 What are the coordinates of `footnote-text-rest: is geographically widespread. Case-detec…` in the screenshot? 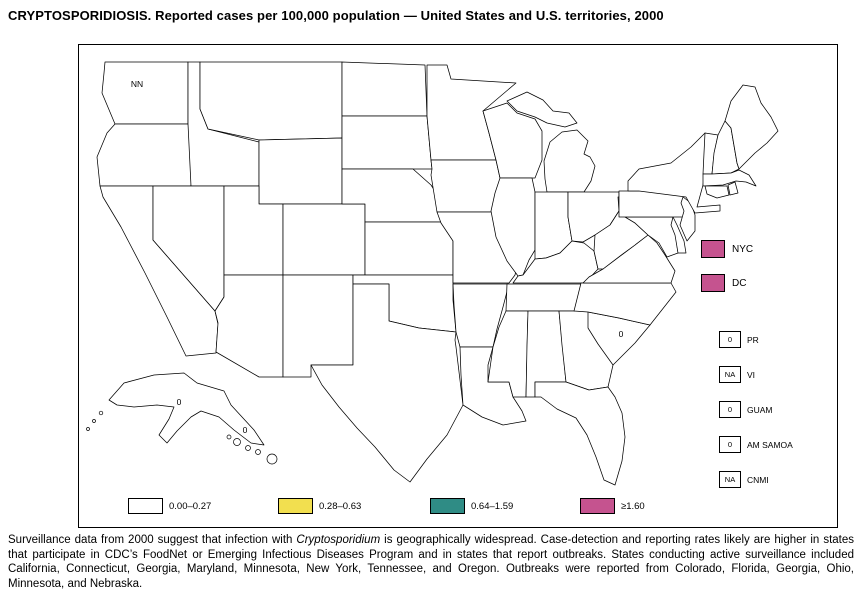 It's located at (431, 562).